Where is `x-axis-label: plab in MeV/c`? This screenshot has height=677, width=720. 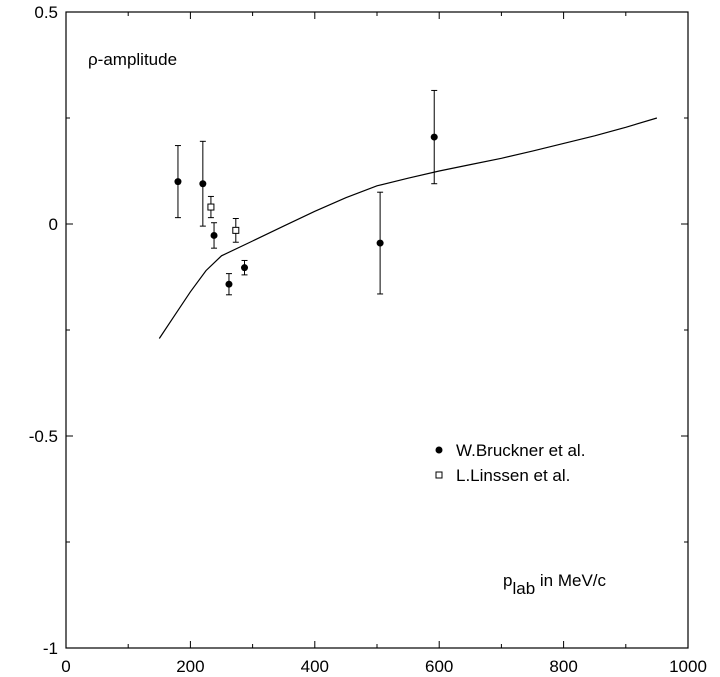 x-axis-label: plab in MeV/c is located at coordinates (555, 584).